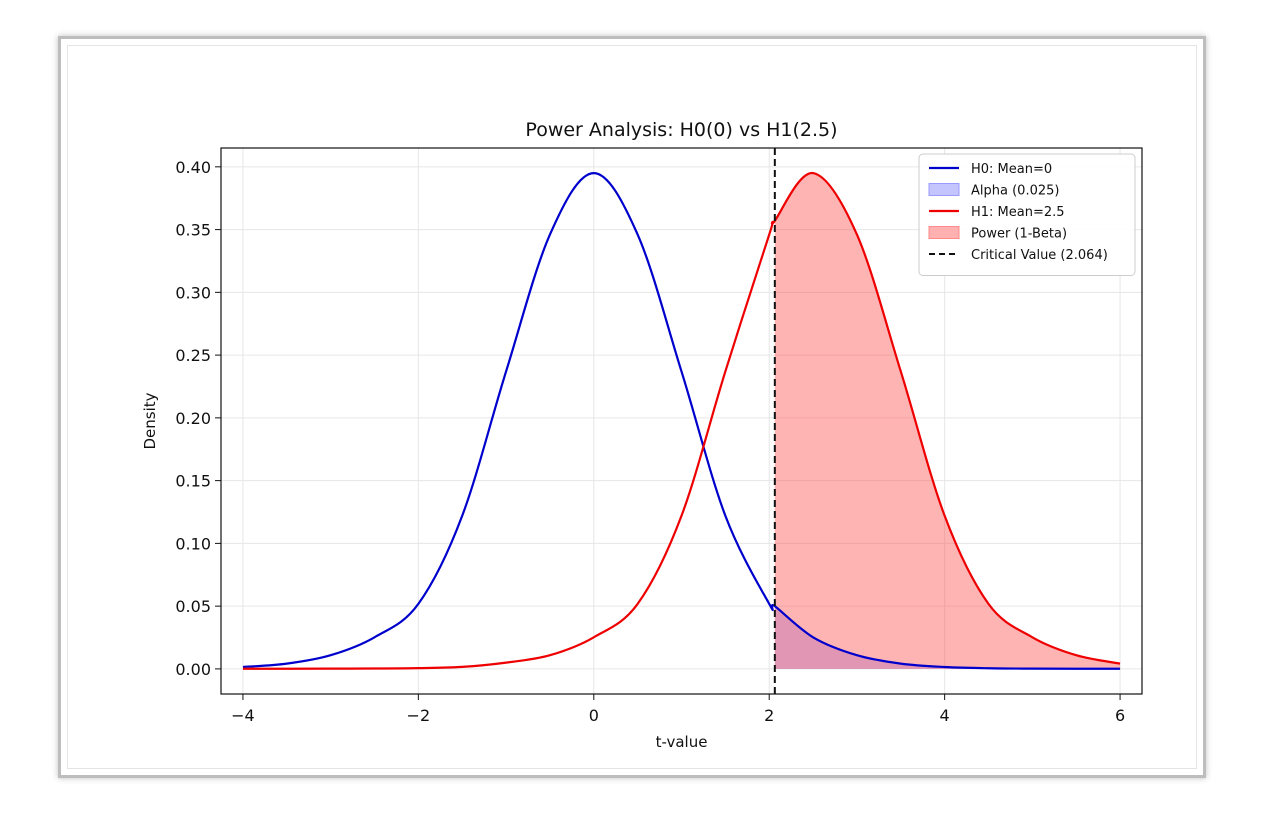 The image size is (1280, 821). Describe the element at coordinates (1120, 715) in the screenshot. I see `x-tick-label: 6` at that location.